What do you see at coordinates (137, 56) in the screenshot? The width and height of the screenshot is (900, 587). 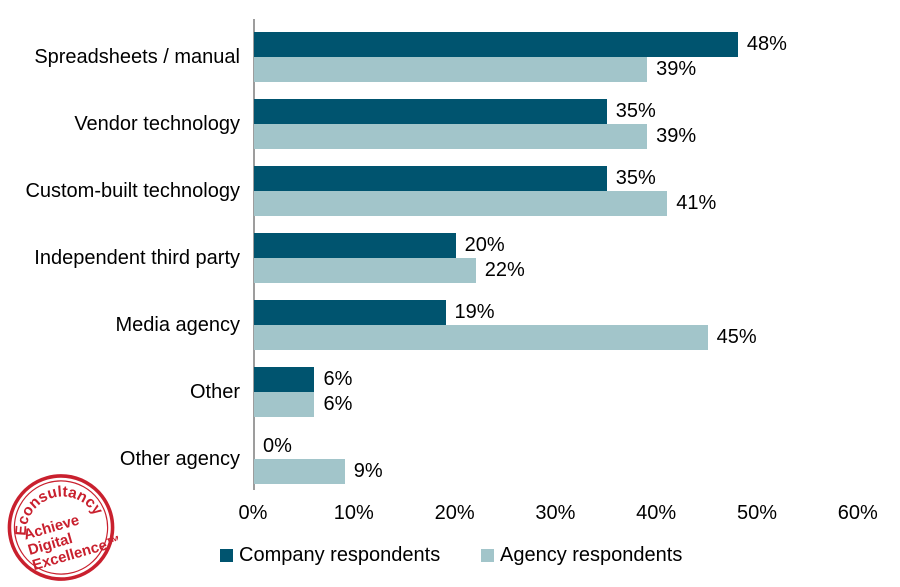 I see `category-label: Spreadsheets / manual` at bounding box center [137, 56].